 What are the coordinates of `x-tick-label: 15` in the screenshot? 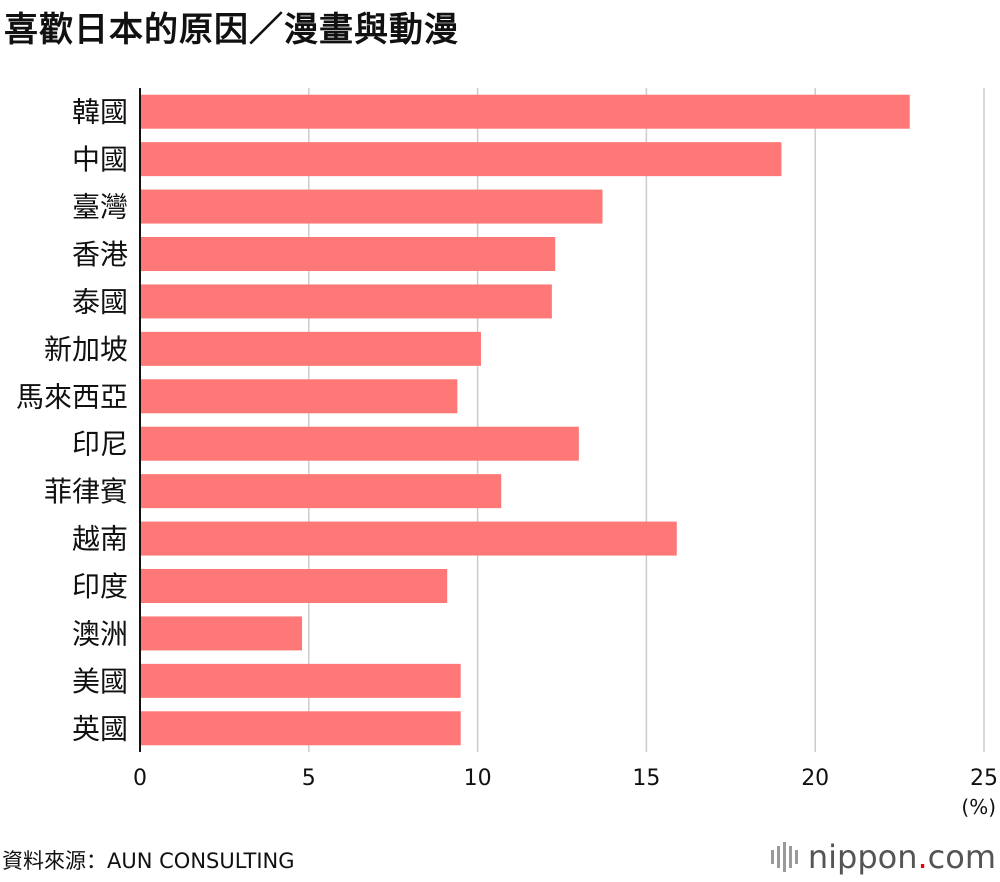 It's located at (646, 778).